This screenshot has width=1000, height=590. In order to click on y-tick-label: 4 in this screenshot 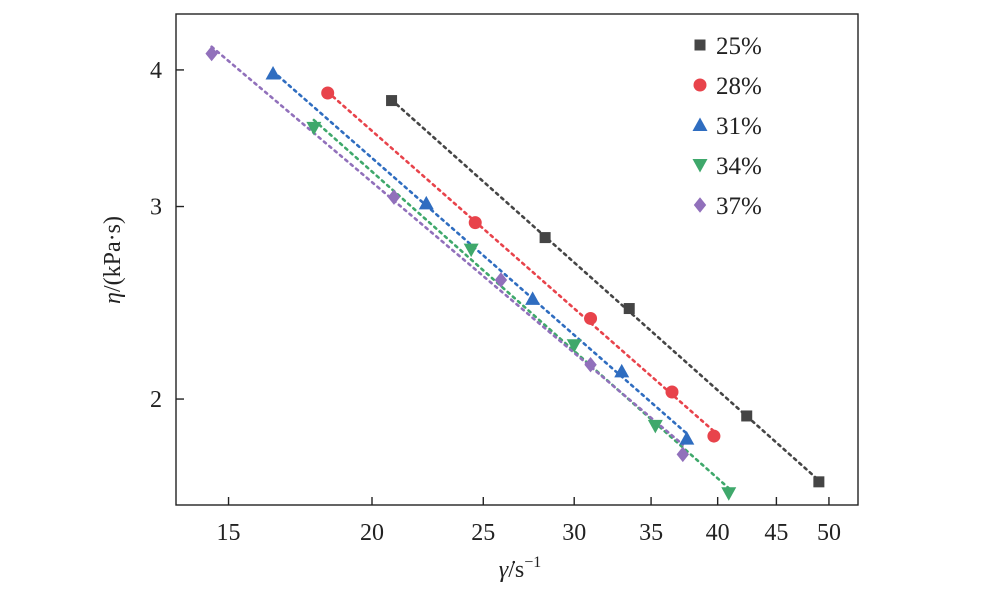, I will do `click(156, 71)`.